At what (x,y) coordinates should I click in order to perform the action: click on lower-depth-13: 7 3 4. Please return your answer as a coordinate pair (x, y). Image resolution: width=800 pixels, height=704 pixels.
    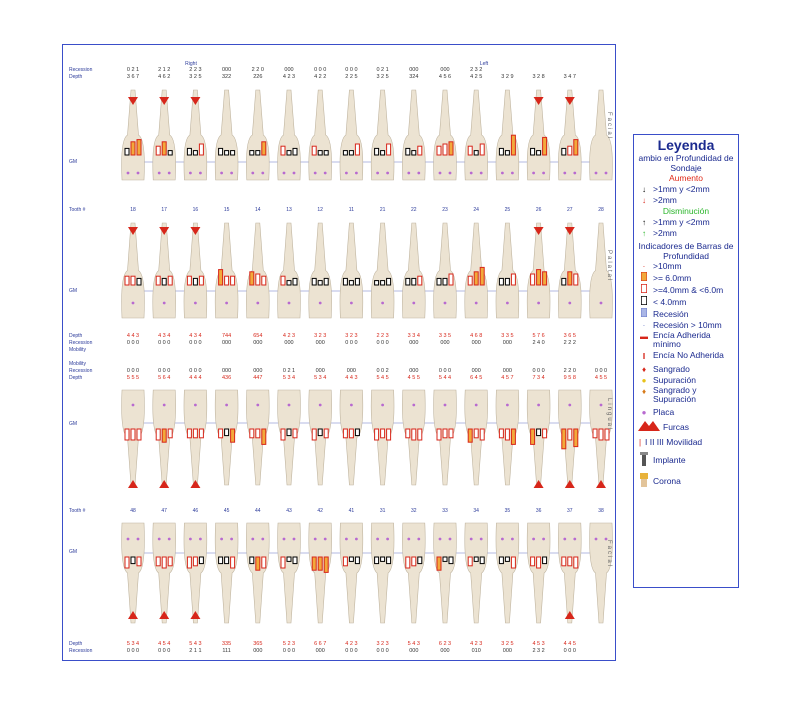
    Looking at the image, I should click on (538, 378).